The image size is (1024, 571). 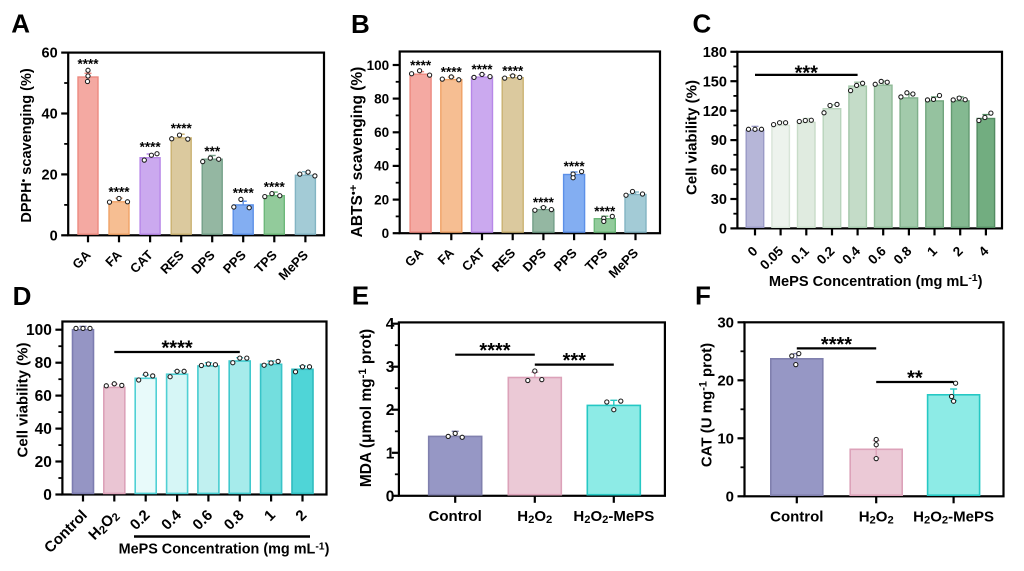 I want to click on svg-text: C, so click(x=702, y=24).